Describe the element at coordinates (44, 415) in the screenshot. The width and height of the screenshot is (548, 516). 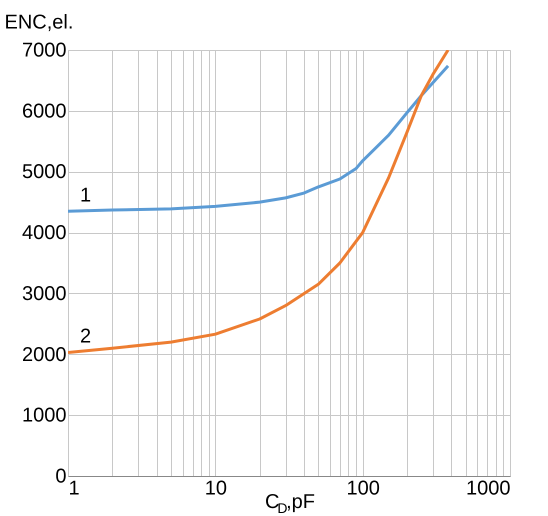
I see `y-tick-label: 1000` at that location.